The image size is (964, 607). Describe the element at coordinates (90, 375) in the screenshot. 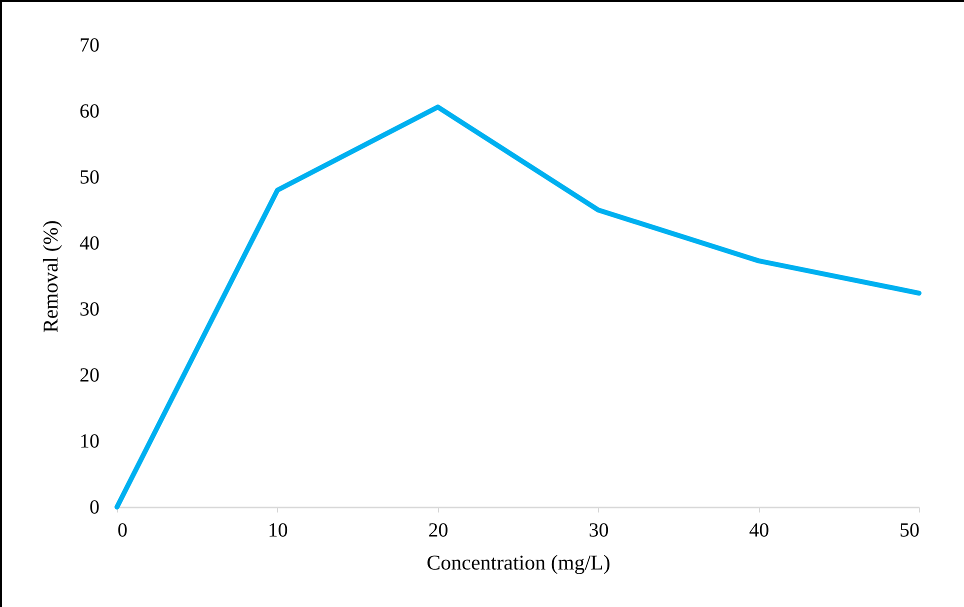

I see `y-tick-label: 20` at that location.